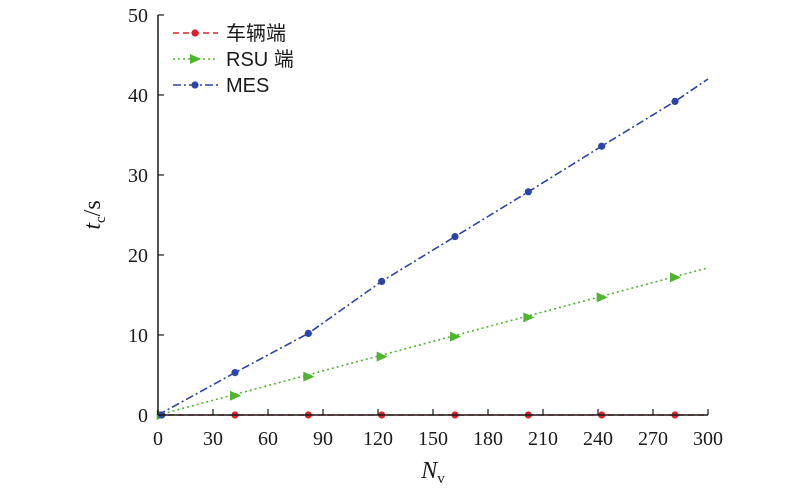 The width and height of the screenshot is (800, 495). Describe the element at coordinates (653, 439) in the screenshot. I see `x-tick-label: 270` at that location.